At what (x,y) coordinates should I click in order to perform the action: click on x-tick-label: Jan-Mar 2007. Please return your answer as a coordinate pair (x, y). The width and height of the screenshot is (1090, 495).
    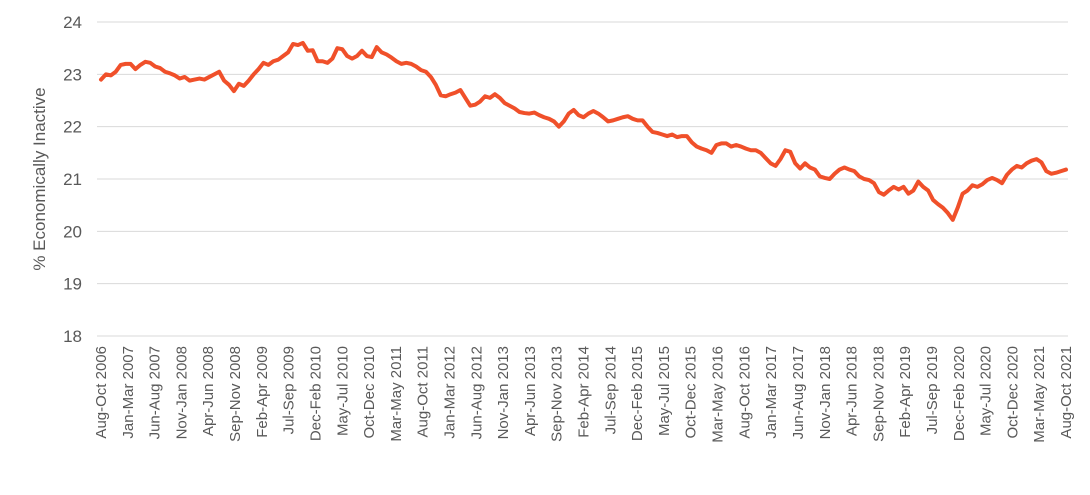
    Looking at the image, I should click on (128, 392).